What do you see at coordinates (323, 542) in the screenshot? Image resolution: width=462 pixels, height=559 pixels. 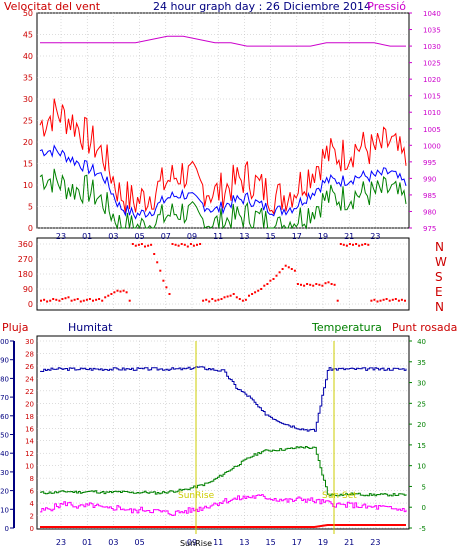 I see `lower-hour-label: 19` at bounding box center [323, 542].